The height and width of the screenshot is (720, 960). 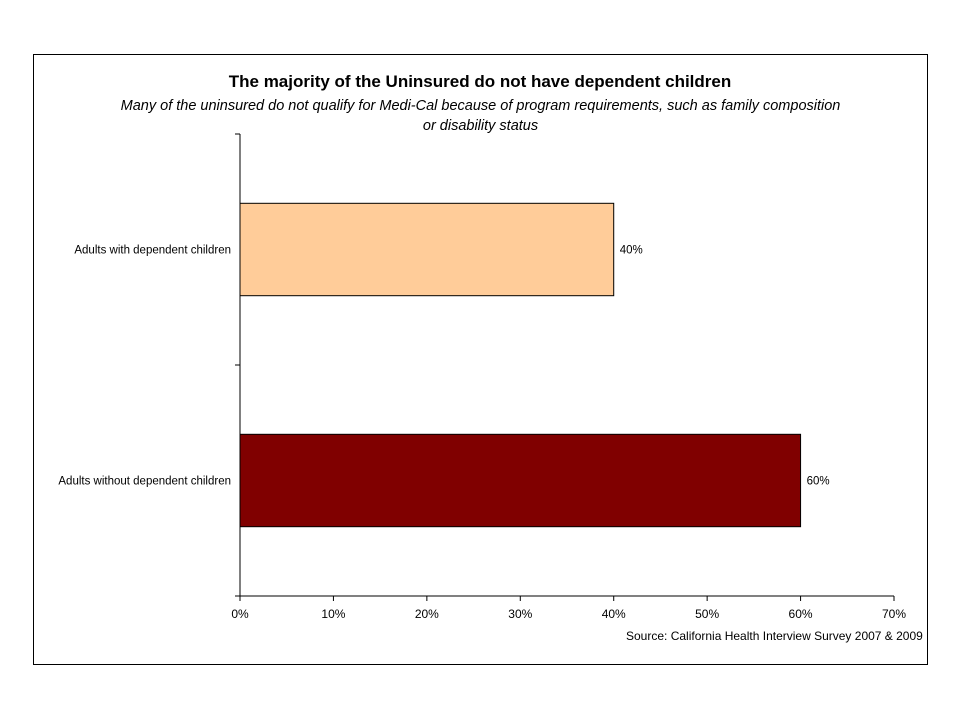 I want to click on x-tick-label: 70%, so click(x=894, y=614).